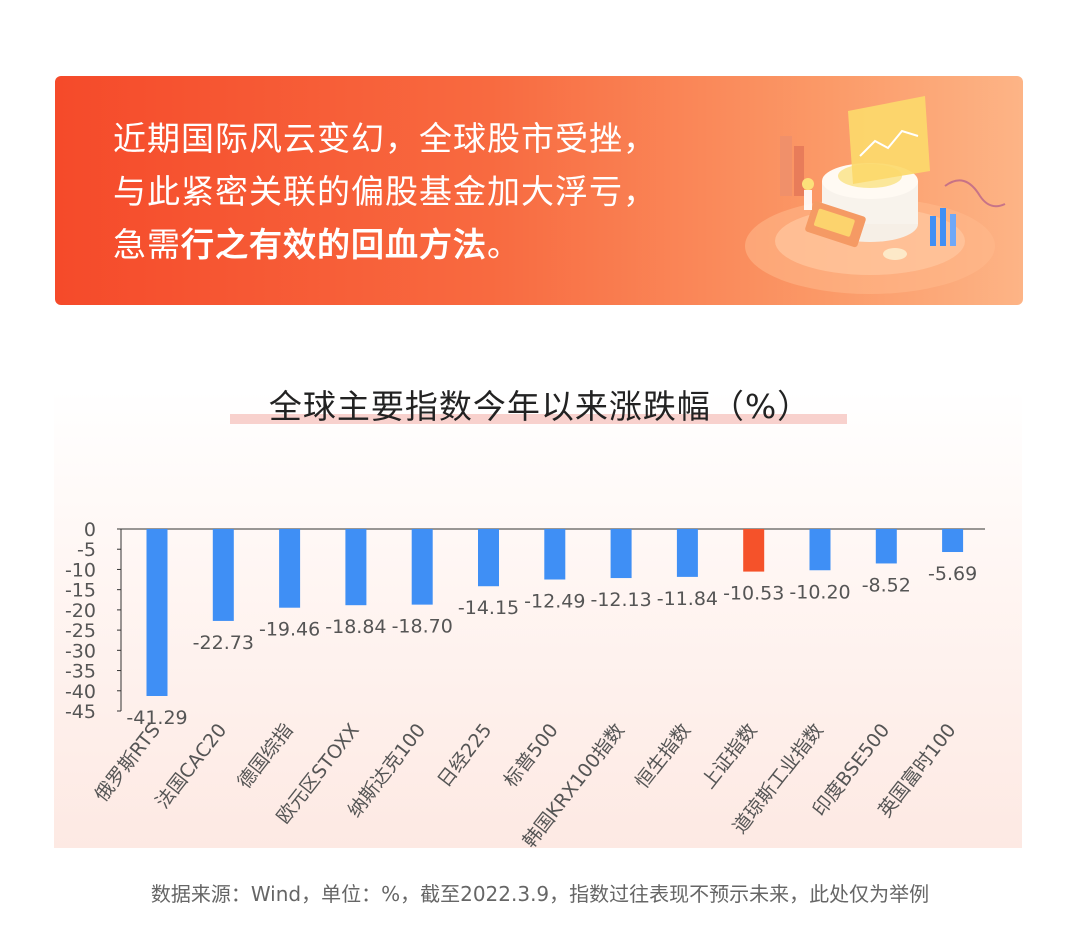  Describe the element at coordinates (289, 630) in the screenshot. I see `data-label: -19.46` at that location.